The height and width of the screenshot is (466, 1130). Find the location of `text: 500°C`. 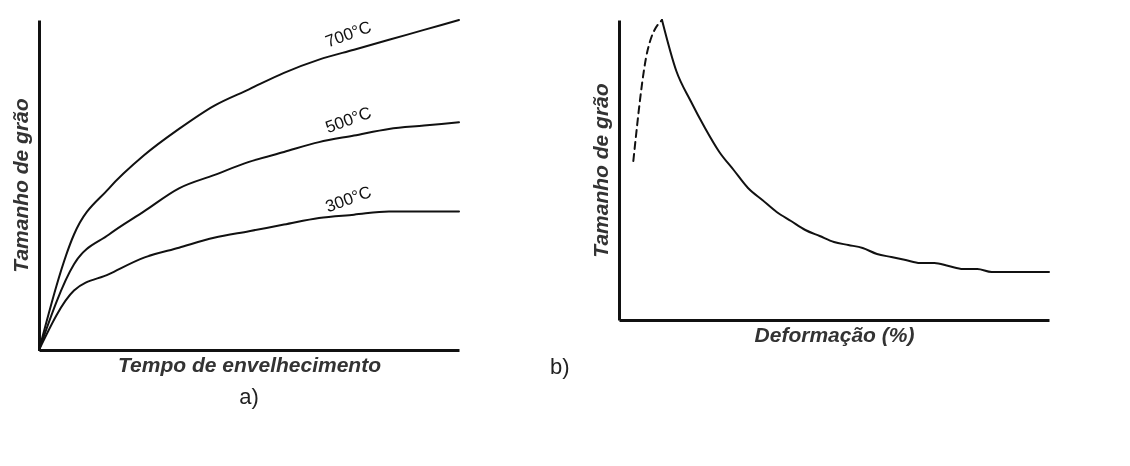

text: 500°C is located at coordinates (348, 120).